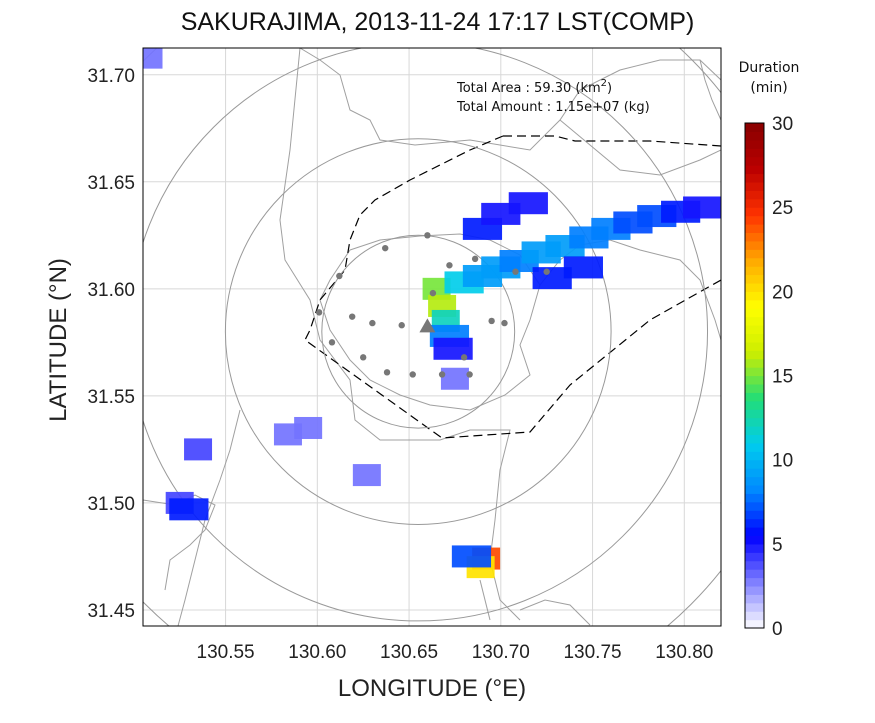  What do you see at coordinates (455, 652) in the screenshot?
I see `x-tick-labels: 130.55 130.60 130.65 130.70 130.75 130.80` at bounding box center [455, 652].